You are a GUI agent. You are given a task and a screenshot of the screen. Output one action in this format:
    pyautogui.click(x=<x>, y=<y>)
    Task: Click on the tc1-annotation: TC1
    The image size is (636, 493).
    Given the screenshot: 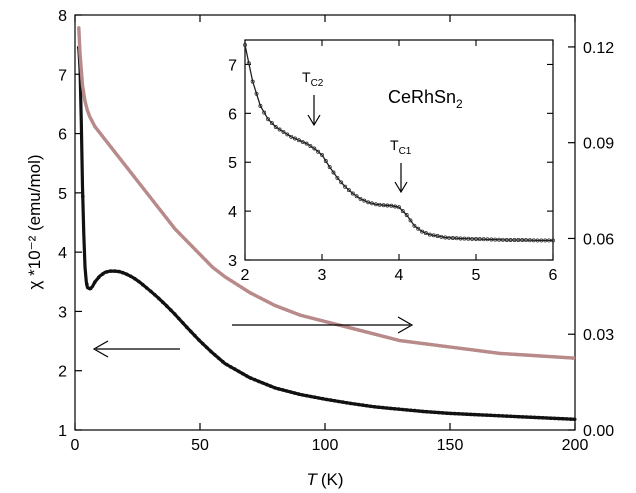 What is the action you would take?
    pyautogui.click(x=401, y=165)
    